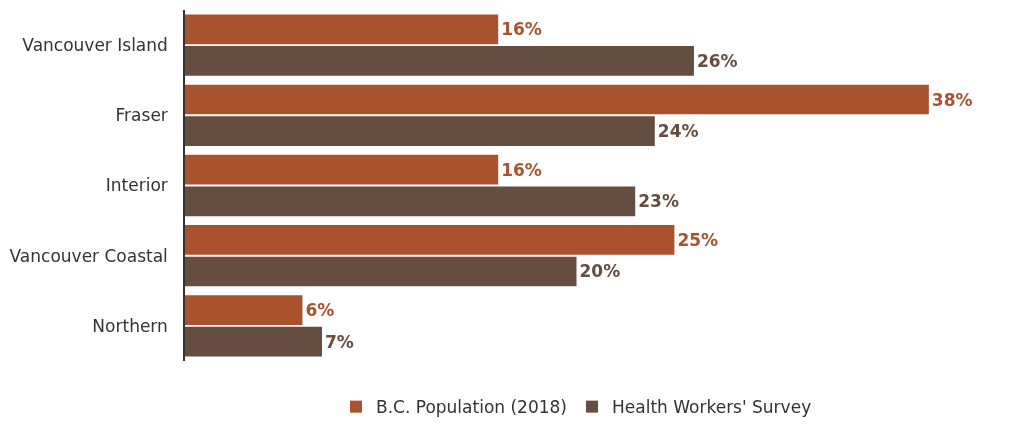  I want to click on y-tick-label: Northern, so click(130, 325).